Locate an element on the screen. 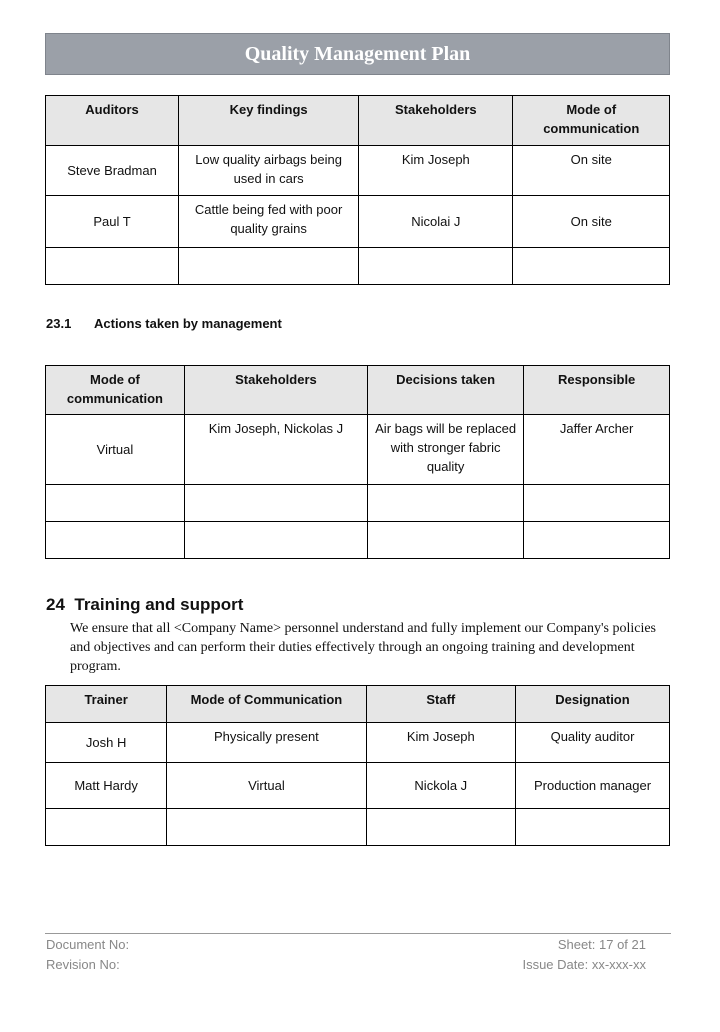 Image resolution: width=720 pixels, height=1032 pixels. table-cell: Paul T is located at coordinates (112, 221).